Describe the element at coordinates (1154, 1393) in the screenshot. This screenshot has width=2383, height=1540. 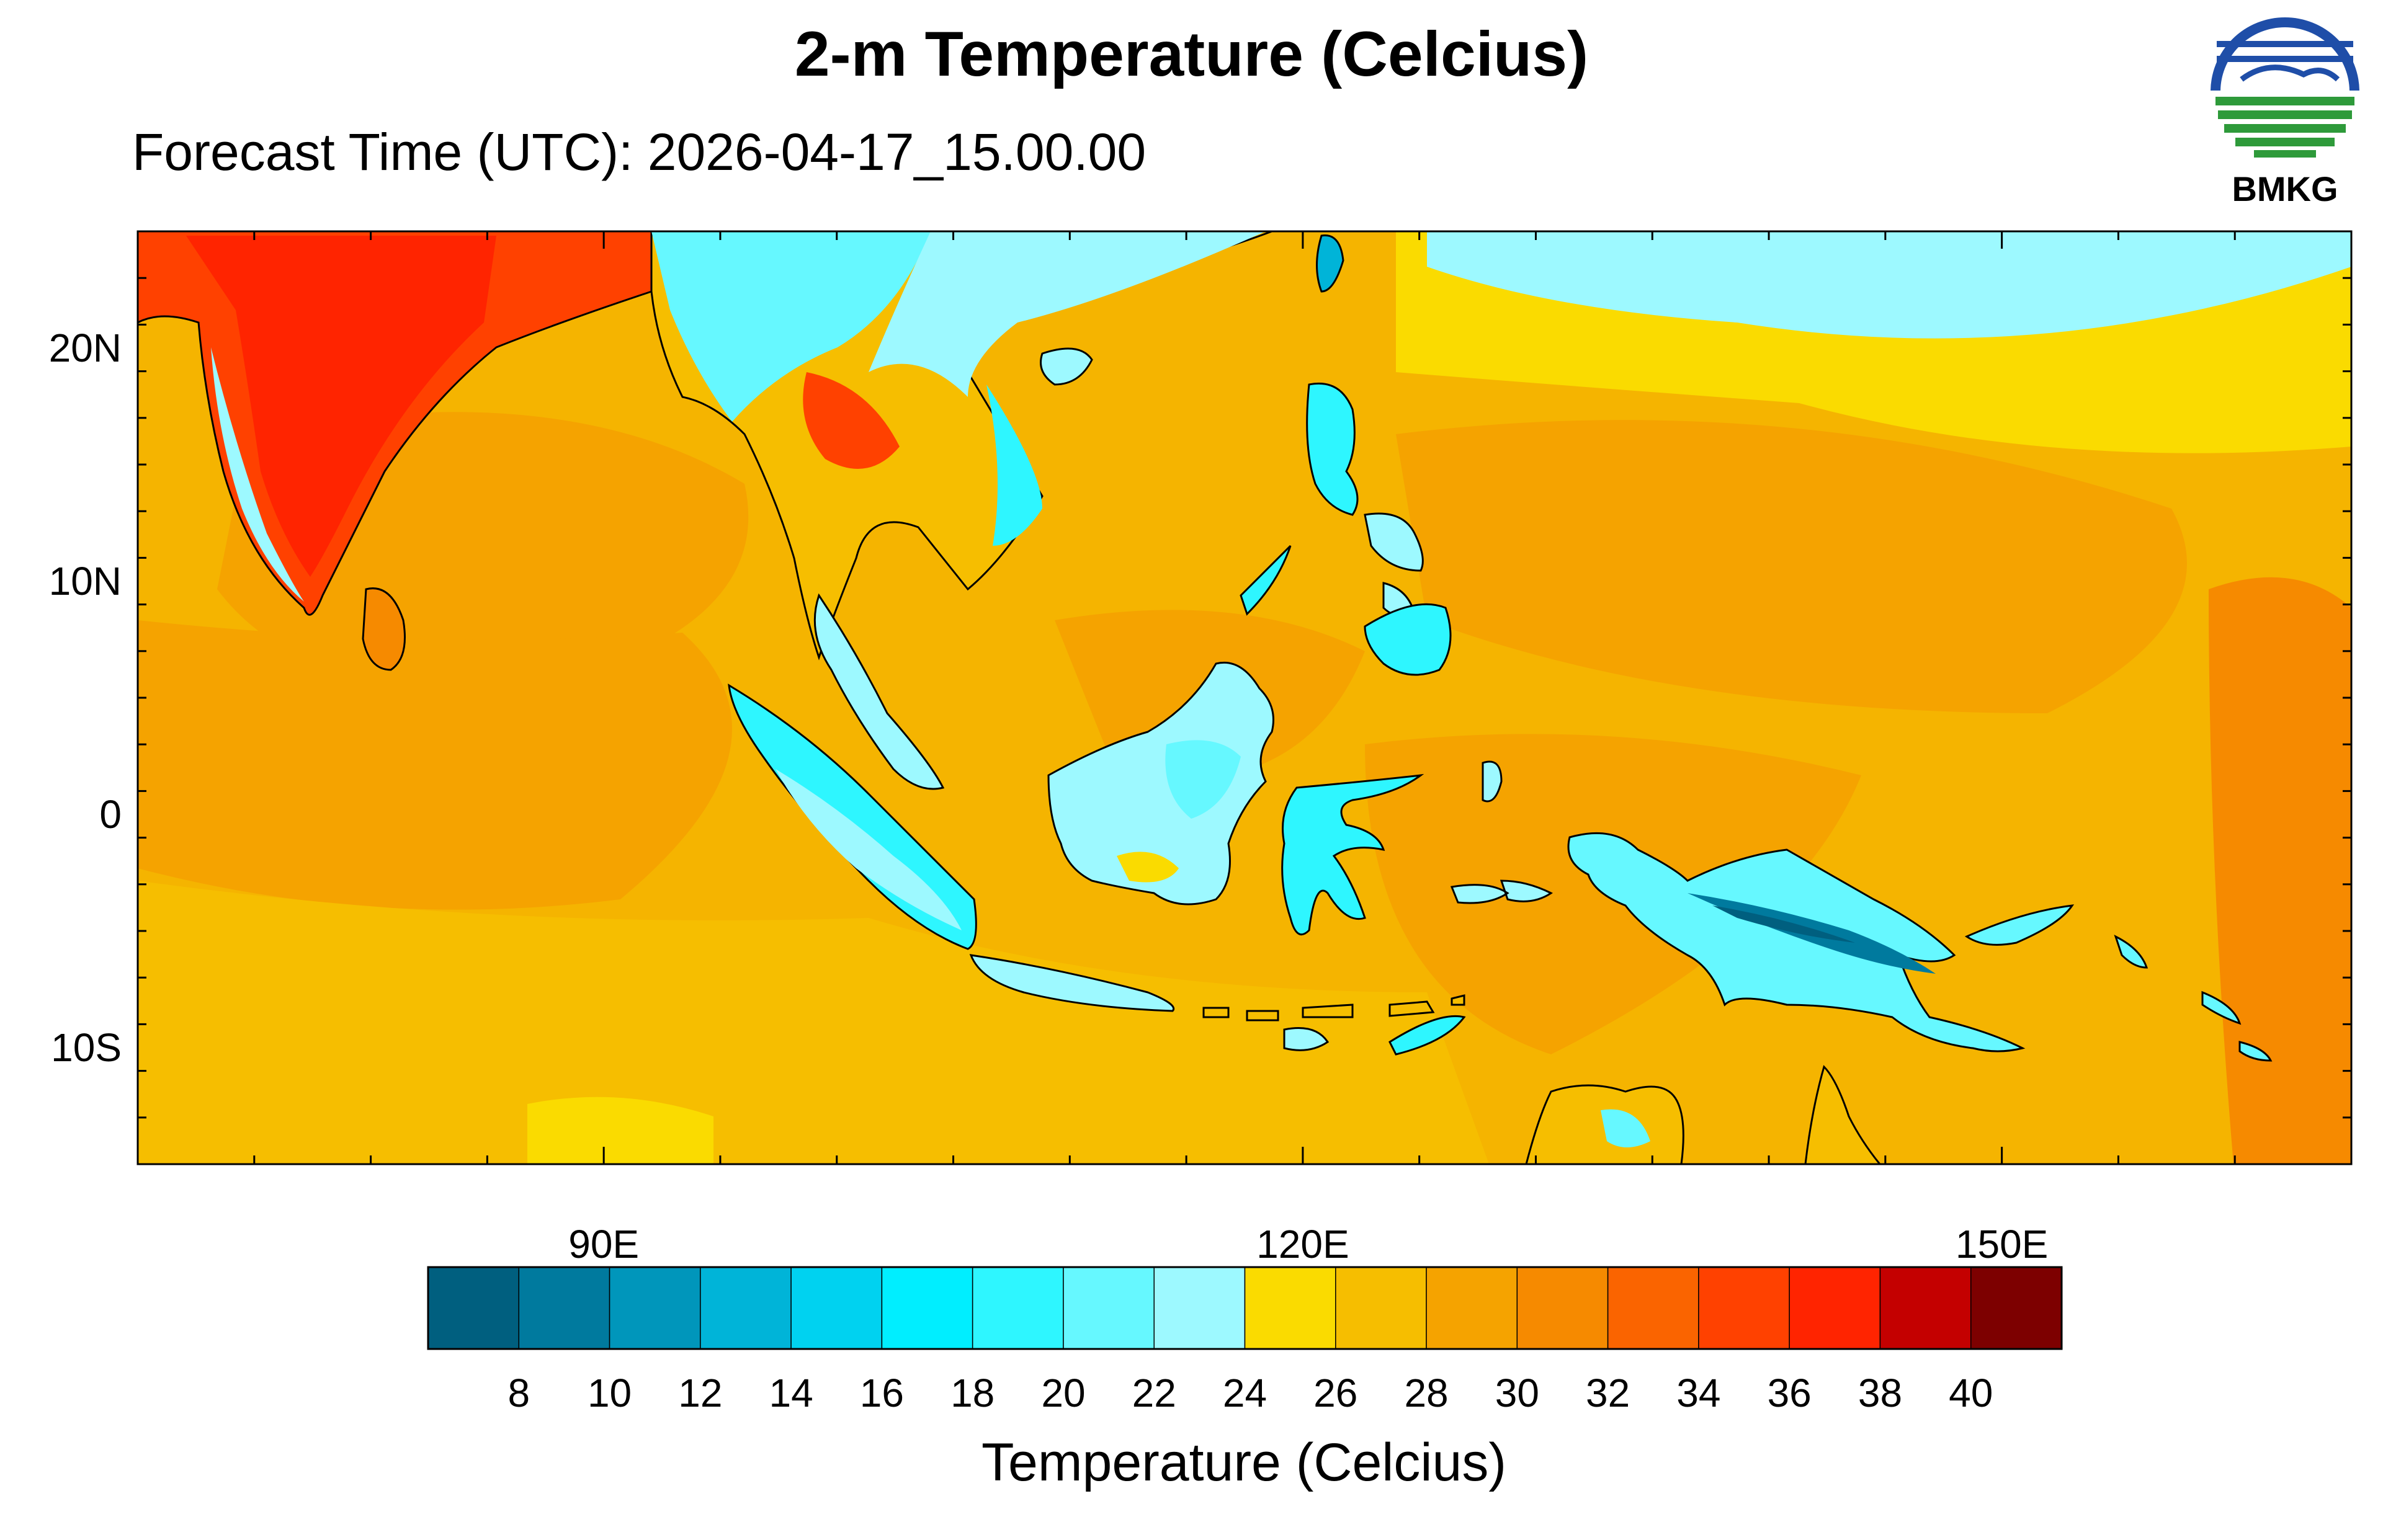
I see `colorbar-level-label: 22` at that location.